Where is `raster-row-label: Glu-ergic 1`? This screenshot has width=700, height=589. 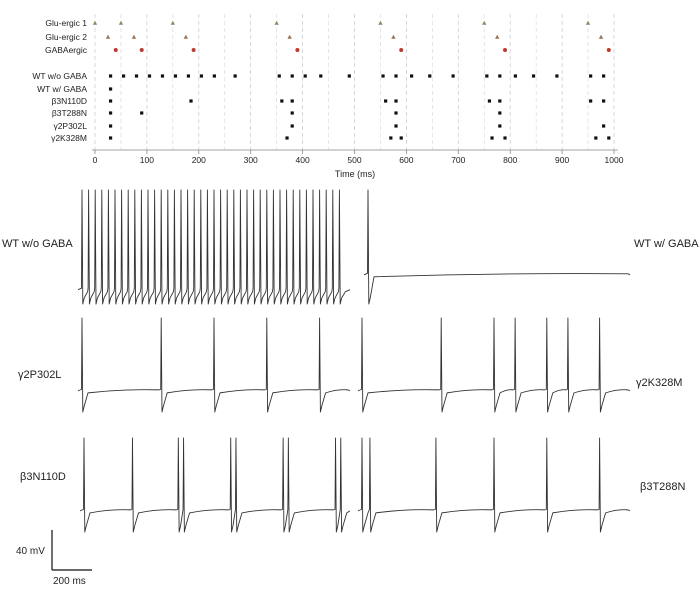 raster-row-label: Glu-ergic 1 is located at coordinates (66, 23).